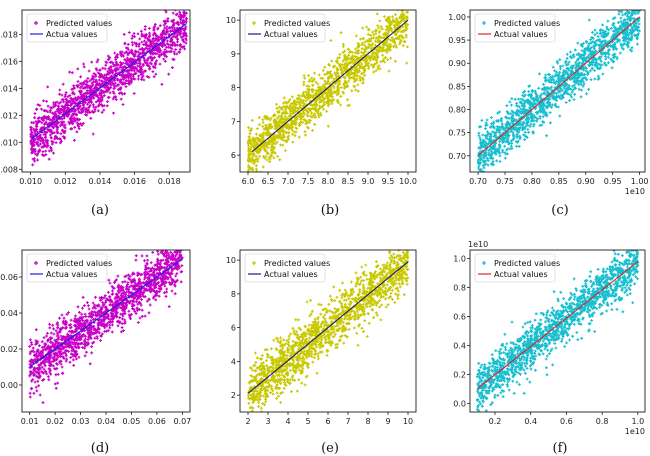 The height and width of the screenshot is (456, 650). What do you see at coordinates (288, 181) in the screenshot?
I see `x-tick-label: 7.0` at bounding box center [288, 181].